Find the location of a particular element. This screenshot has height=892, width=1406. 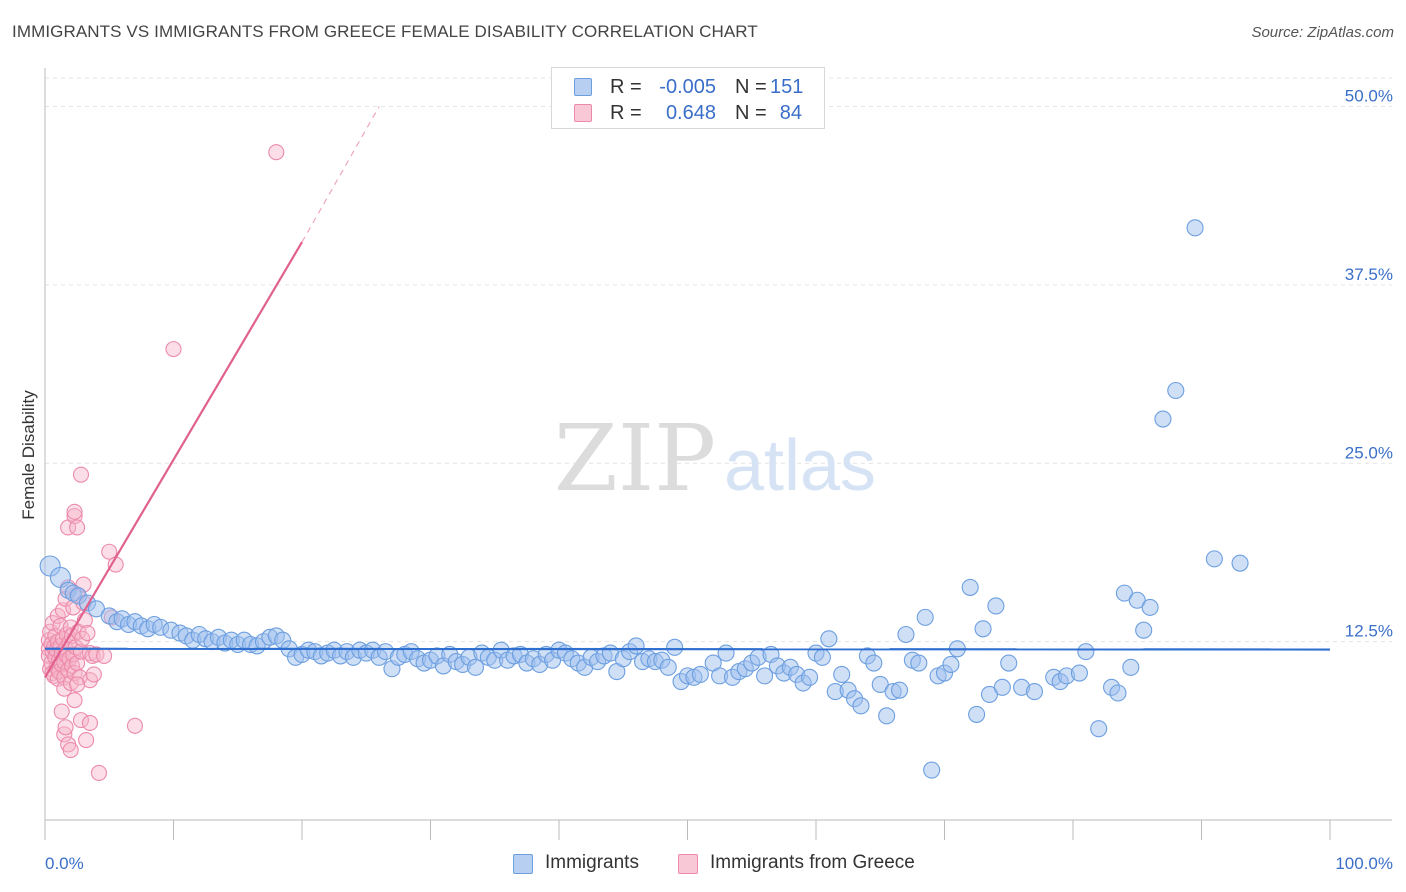

y-tick-label: 37.5% is located at coordinates (1369, 274).